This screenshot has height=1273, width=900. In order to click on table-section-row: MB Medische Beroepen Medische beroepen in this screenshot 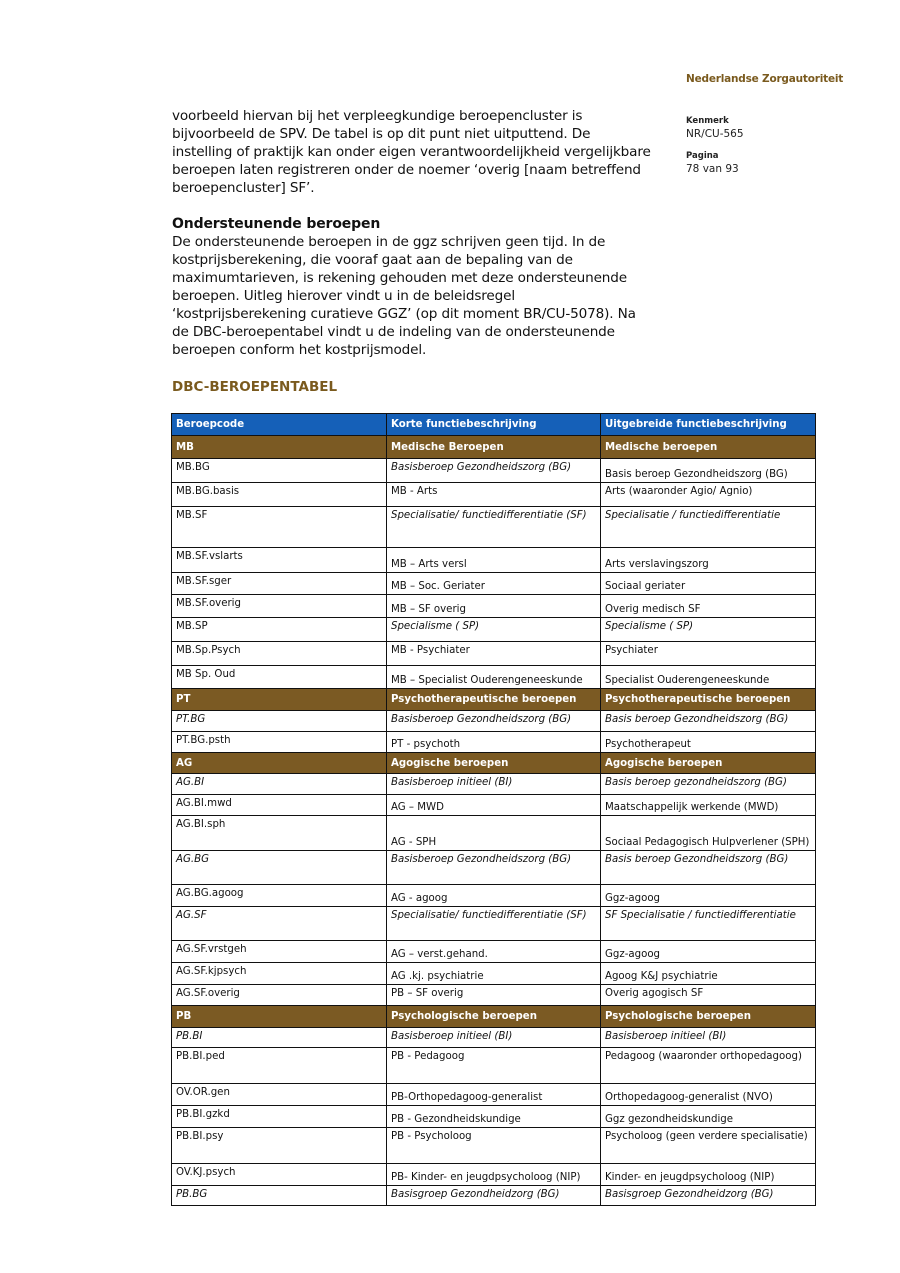, I will do `click(493, 447)`.